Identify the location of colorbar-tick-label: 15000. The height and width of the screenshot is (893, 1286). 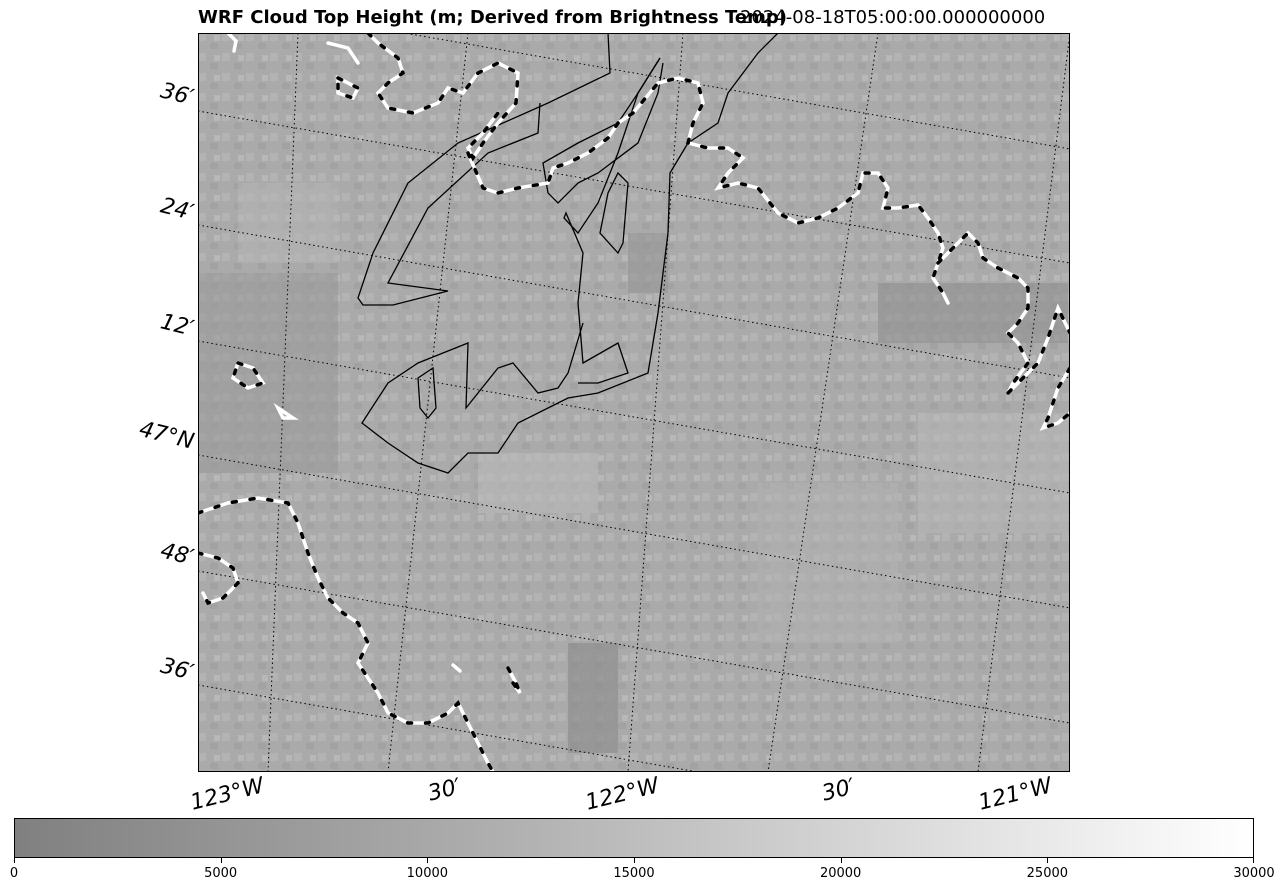
(634, 873).